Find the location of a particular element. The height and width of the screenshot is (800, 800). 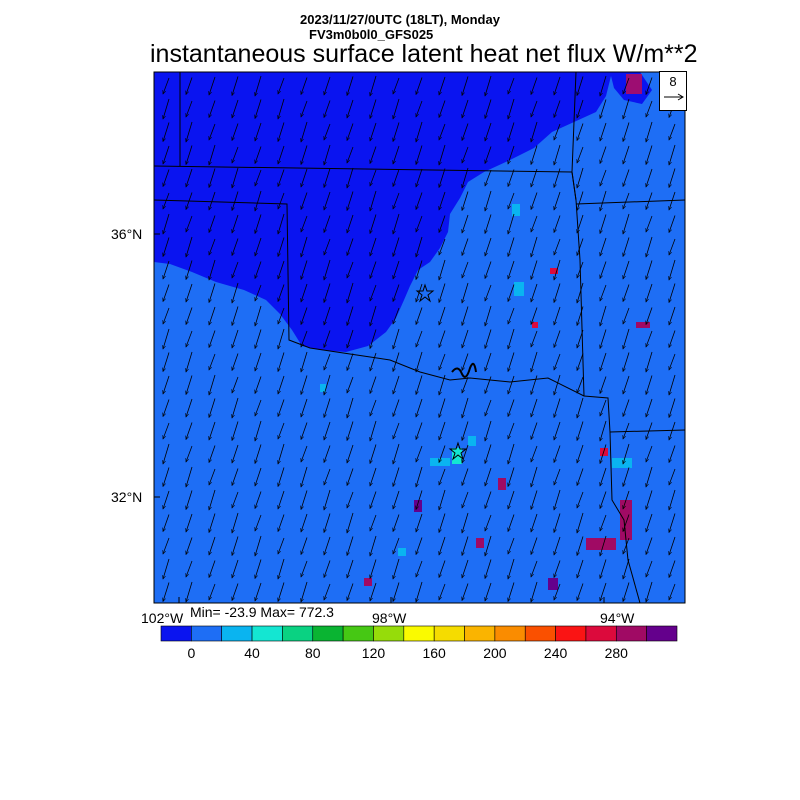

lon-label-94w: 94°W is located at coordinates (617, 618).